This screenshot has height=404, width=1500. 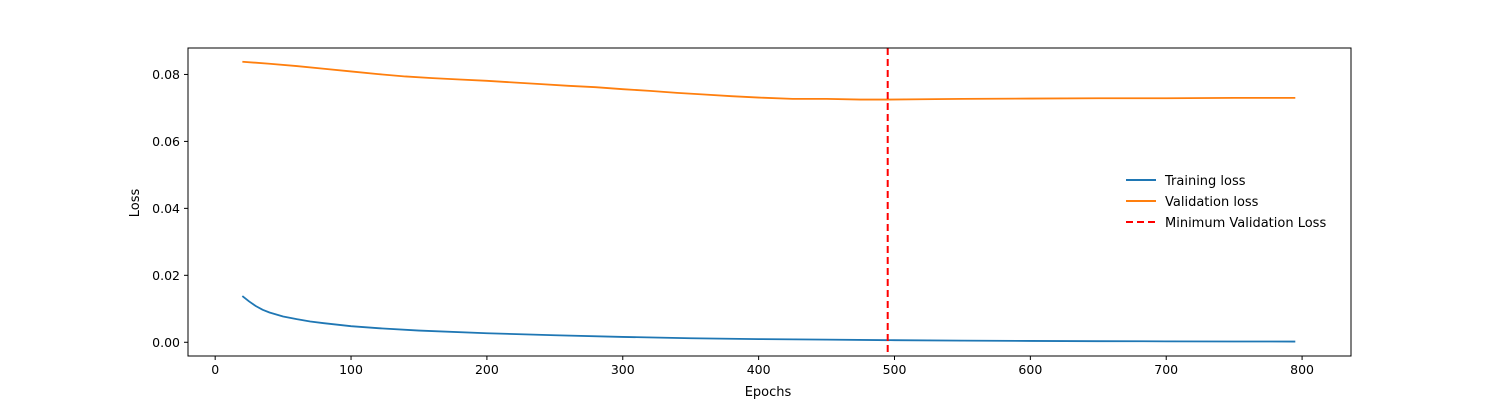 I want to click on x-tick-label: 600, so click(x=1030, y=369).